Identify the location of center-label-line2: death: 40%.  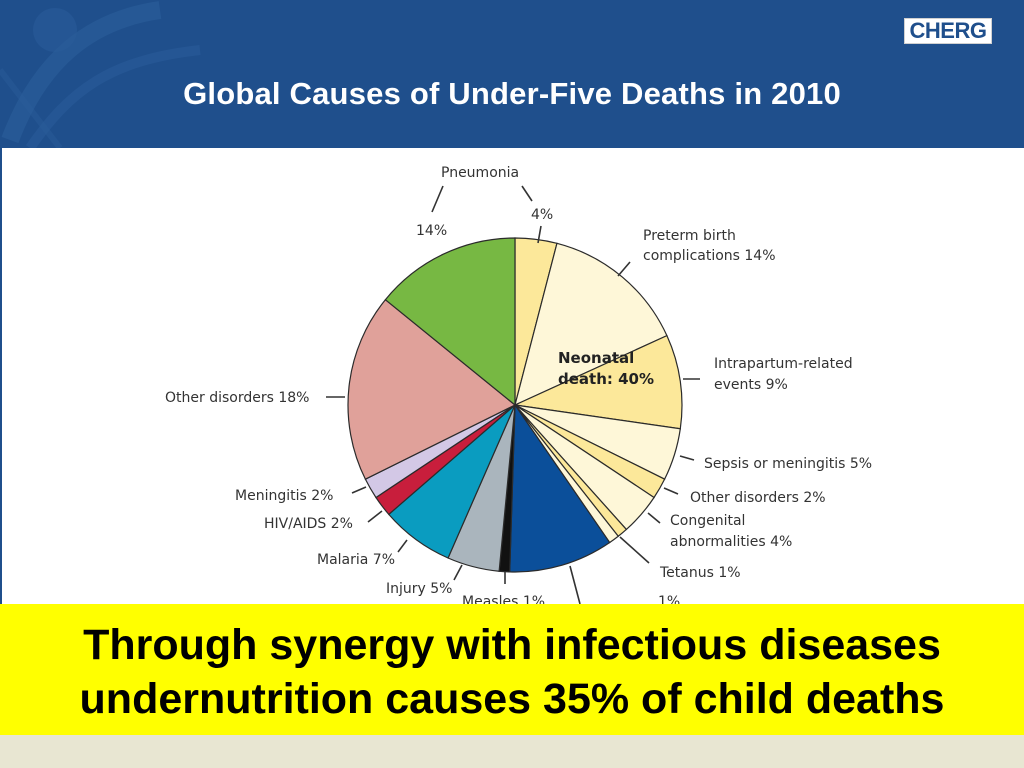
(606, 379).